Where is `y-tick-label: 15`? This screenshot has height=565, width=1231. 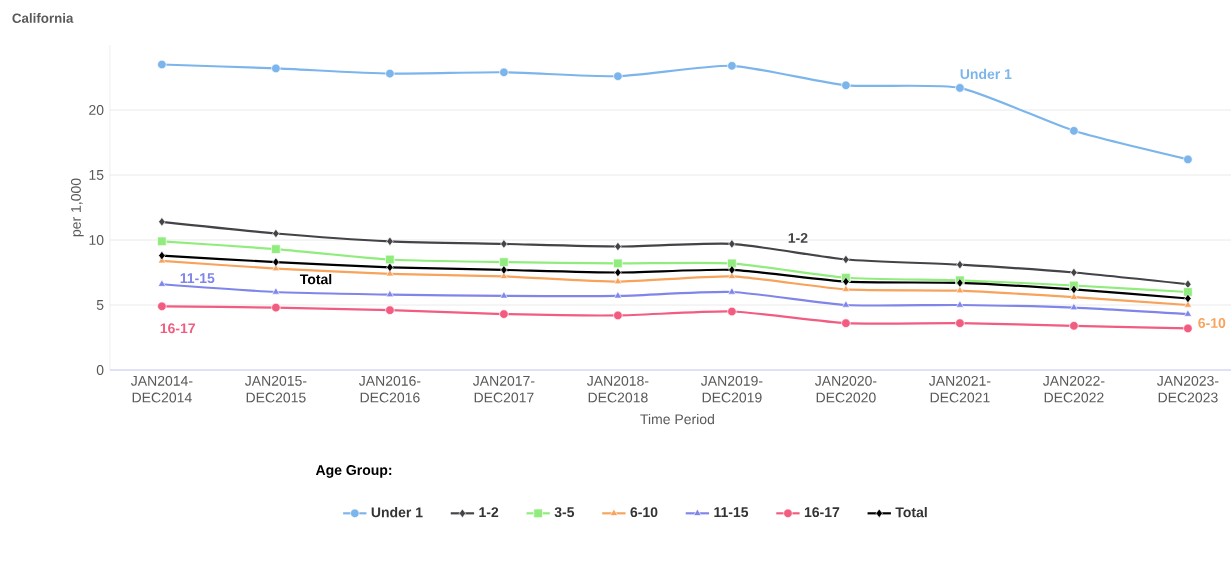 y-tick-label: 15 is located at coordinates (96, 175).